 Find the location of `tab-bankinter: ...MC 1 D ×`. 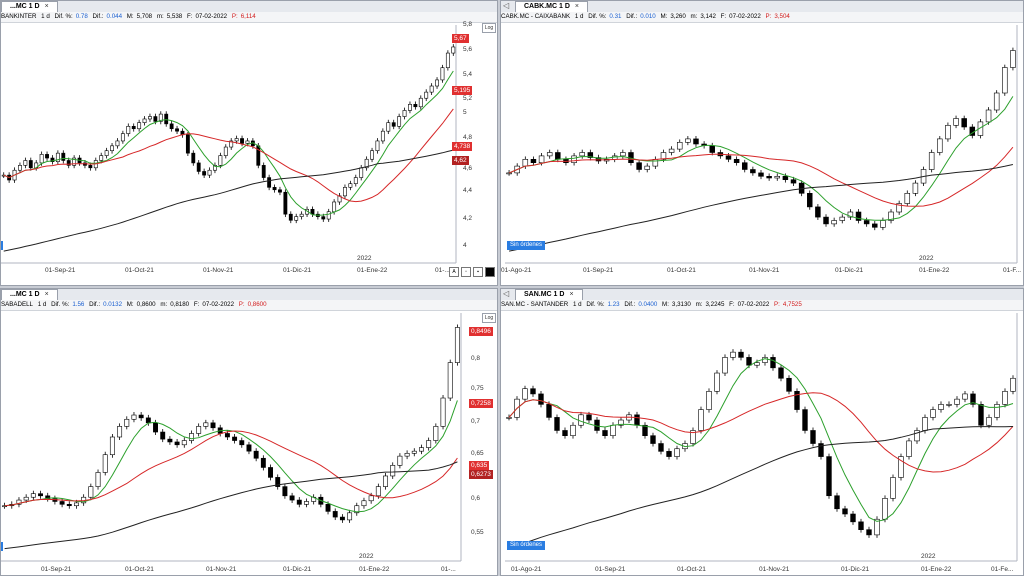

tab-bankinter: ...MC 1 D × is located at coordinates (29, 6).